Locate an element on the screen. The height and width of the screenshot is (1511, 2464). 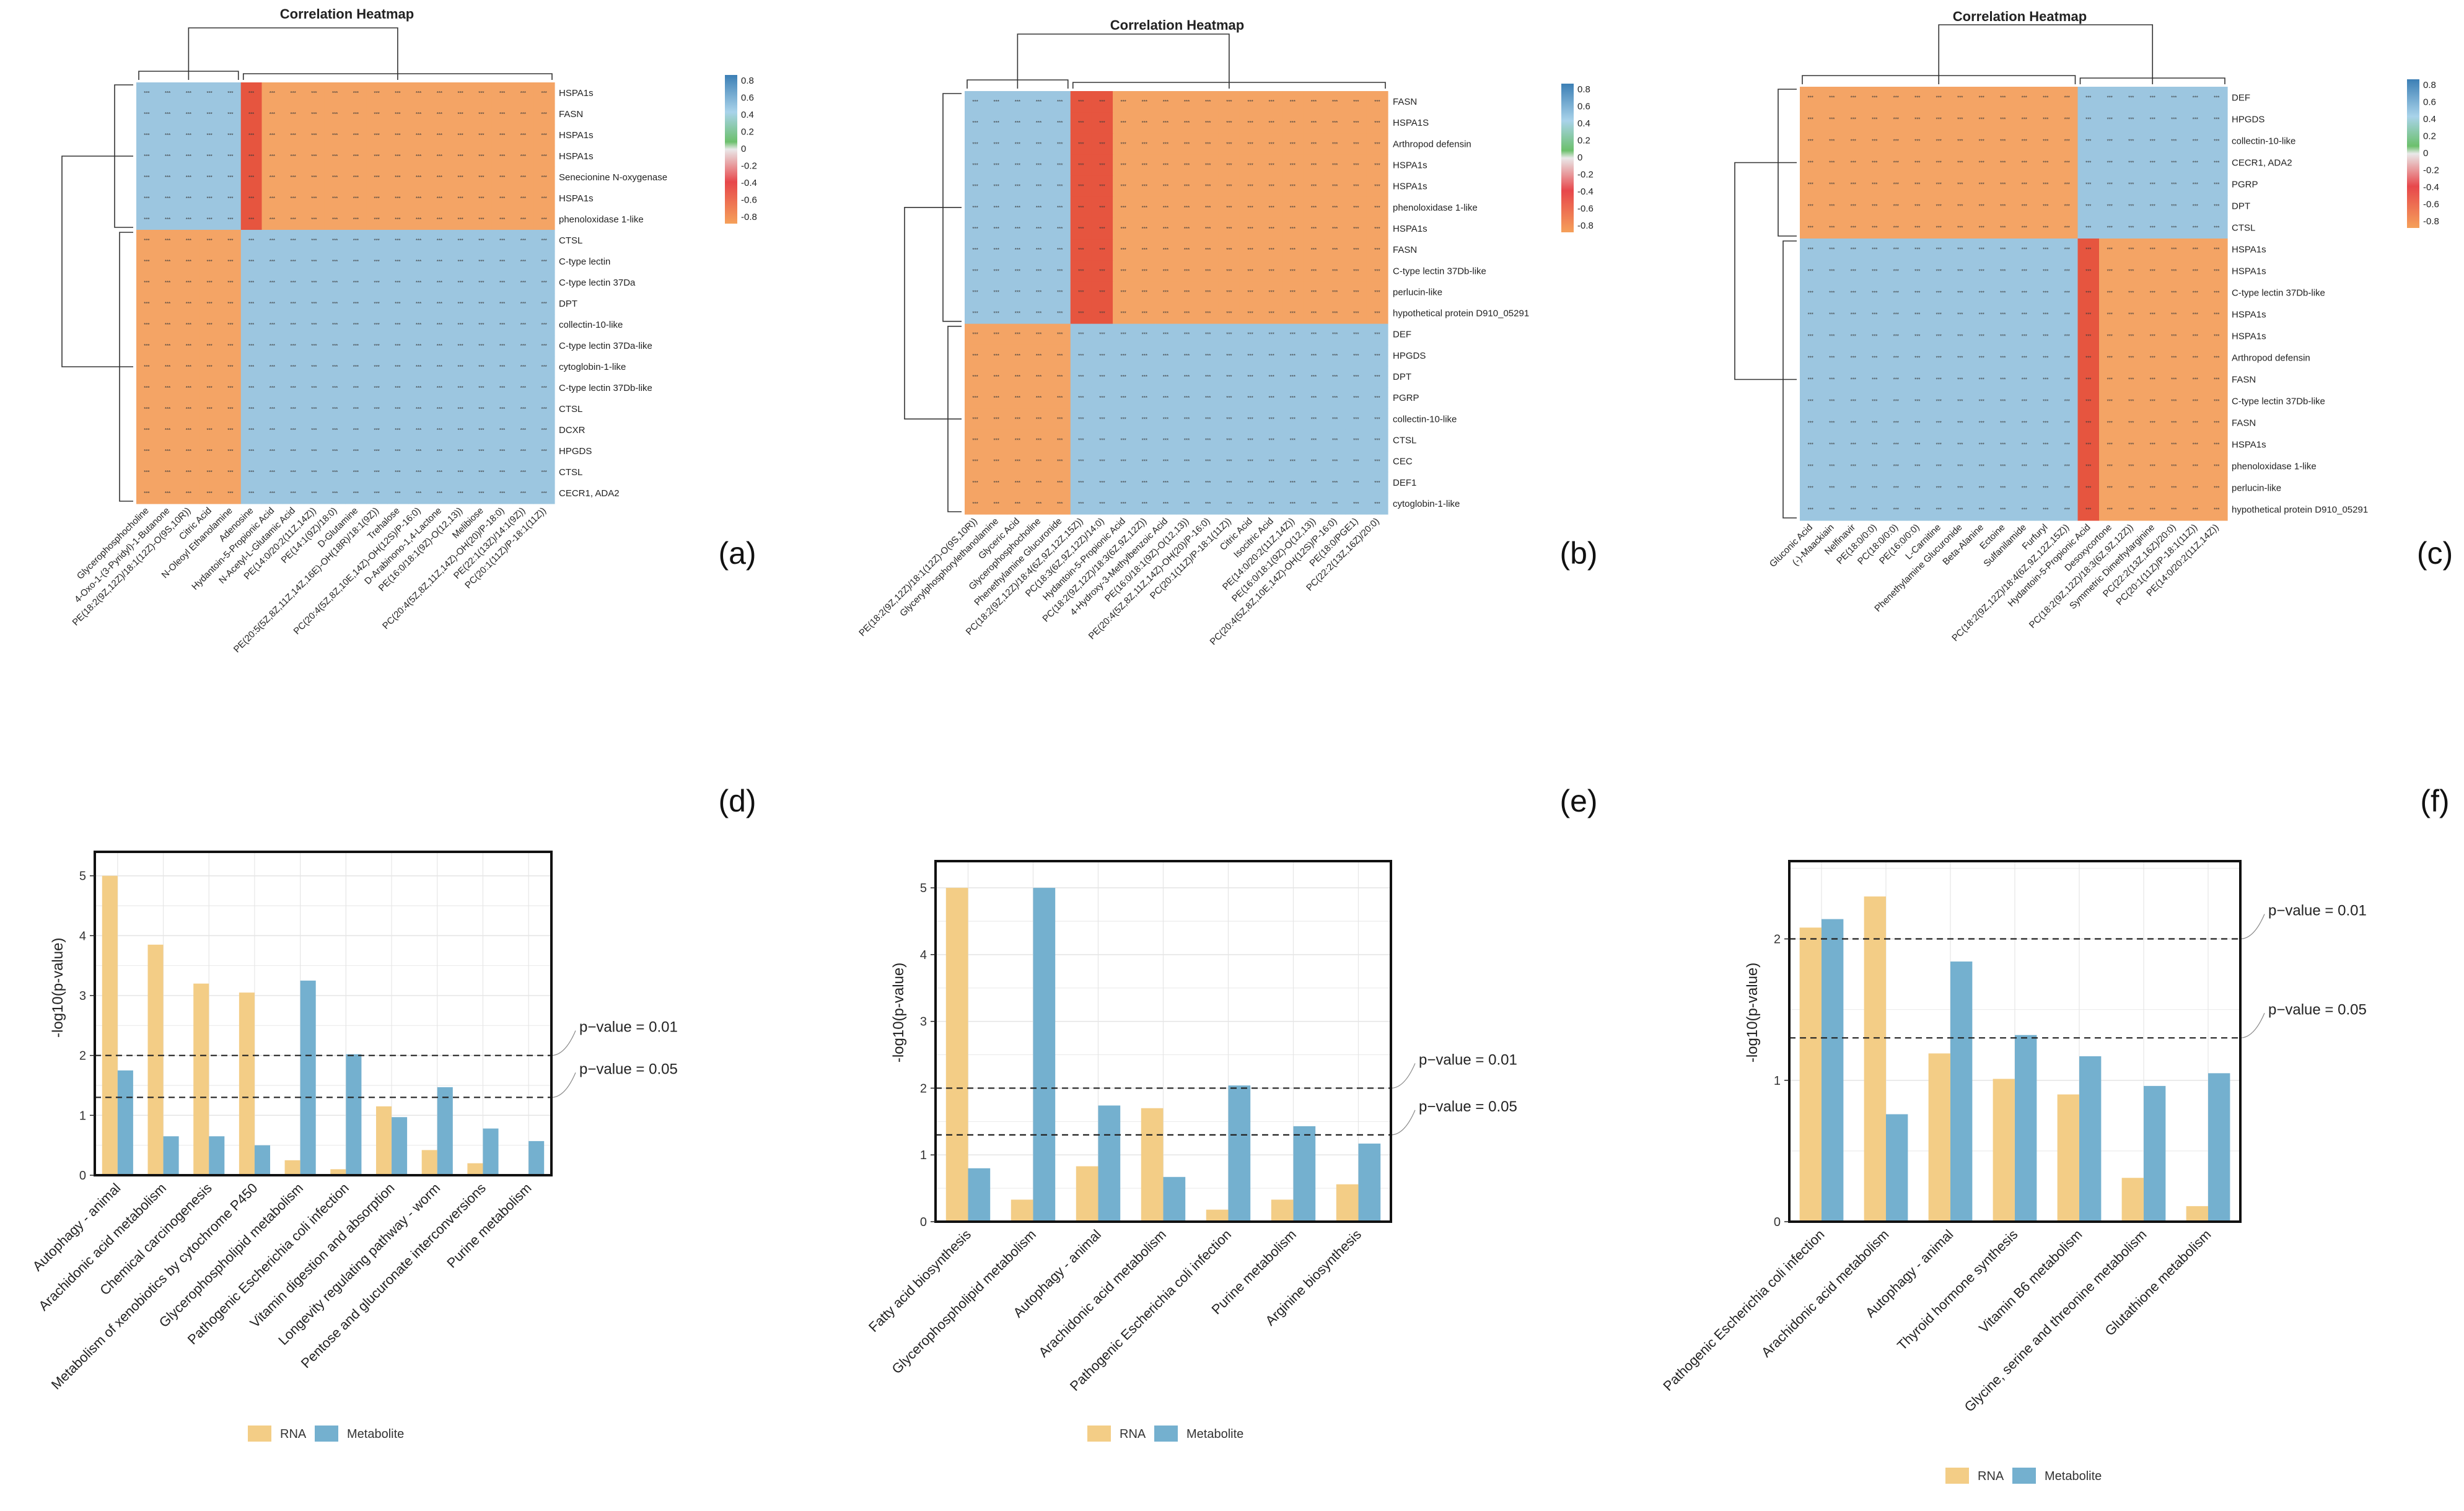
threshold-label: p−value = 0.05 is located at coordinates (628, 1069).